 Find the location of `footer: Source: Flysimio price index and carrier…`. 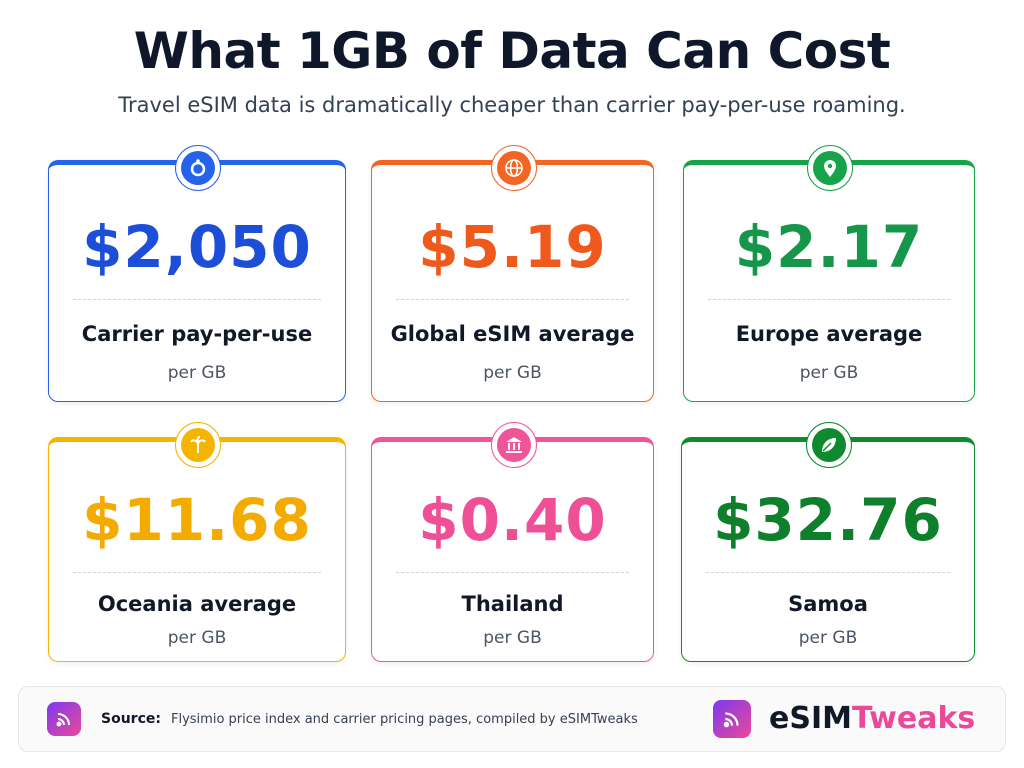

footer: Source: Flysimio price index and carrier… is located at coordinates (512, 719).